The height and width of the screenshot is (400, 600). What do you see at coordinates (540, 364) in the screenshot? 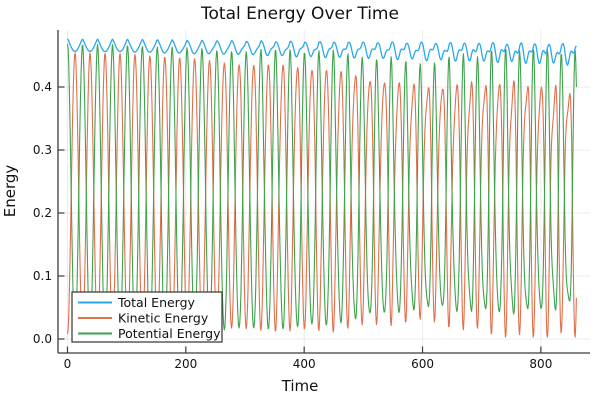
I see `x-tick-label: 800` at bounding box center [540, 364].